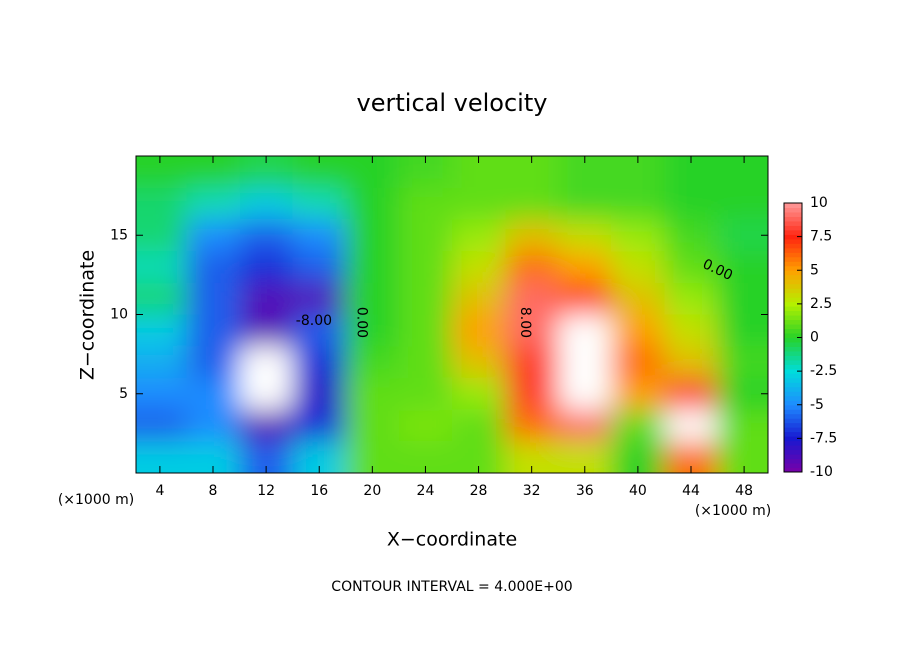  I want to click on y-axis-label: Z−coordinate, so click(88, 315).